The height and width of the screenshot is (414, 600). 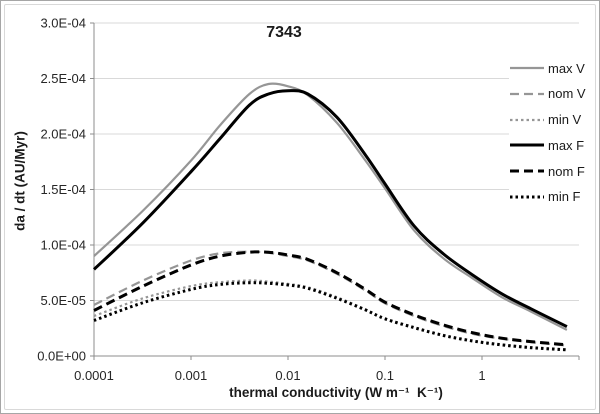 I want to click on legend-label: min V, so click(x=565, y=120).